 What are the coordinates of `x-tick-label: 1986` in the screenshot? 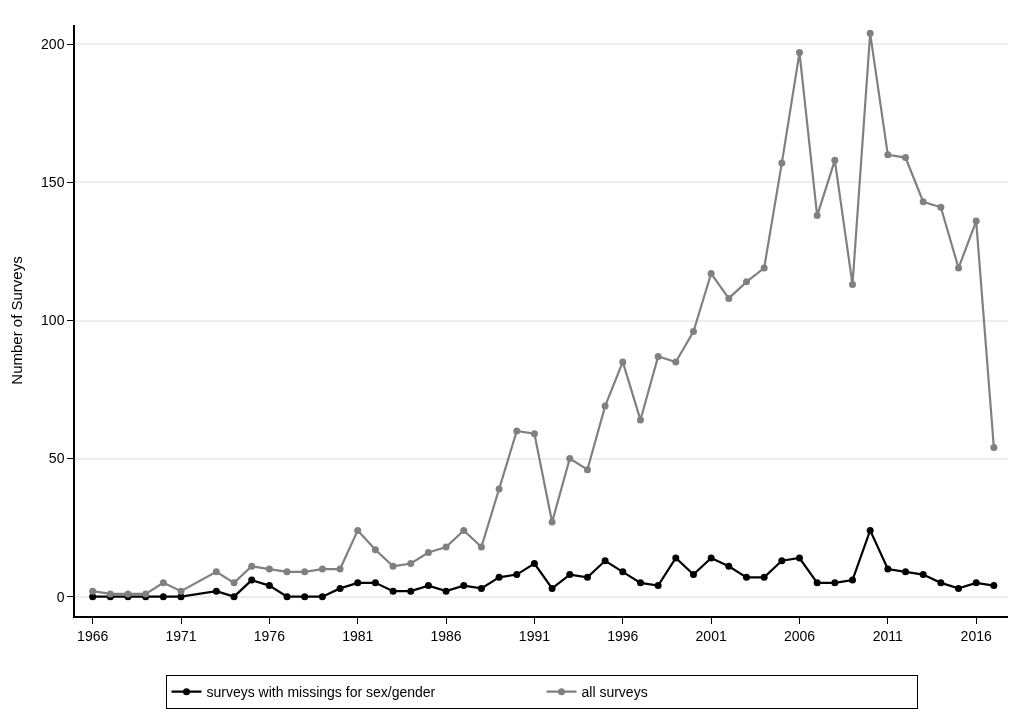 It's located at (446, 635).